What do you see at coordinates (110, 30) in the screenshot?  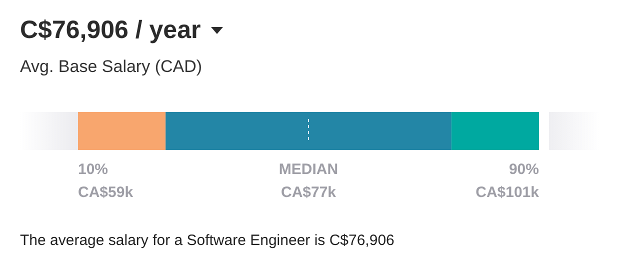 I see `chart-title: C$76,906 / year` at bounding box center [110, 30].